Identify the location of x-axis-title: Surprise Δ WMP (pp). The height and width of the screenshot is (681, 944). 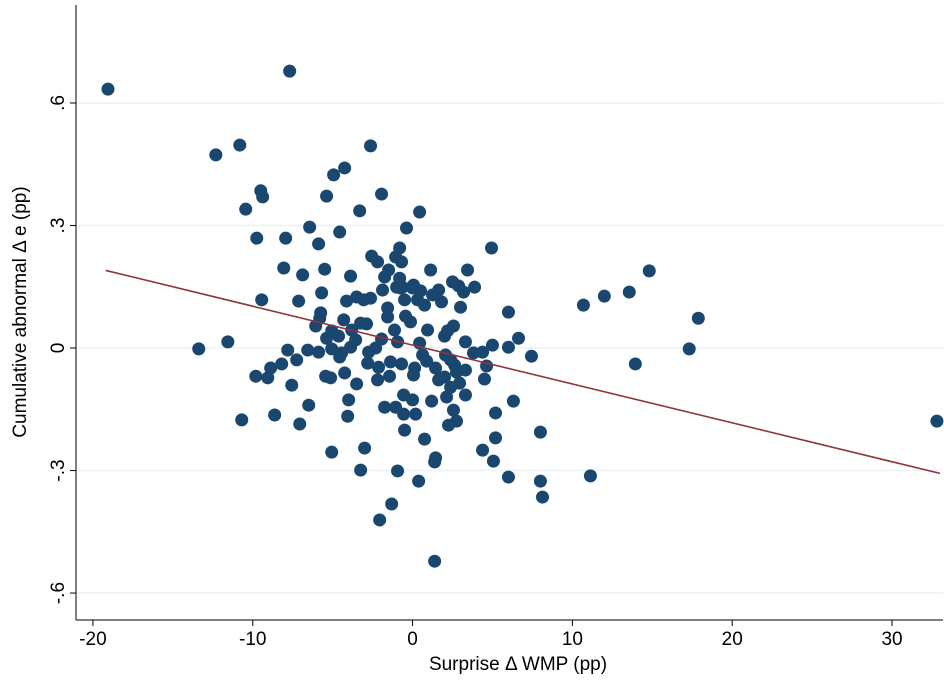
(518, 664).